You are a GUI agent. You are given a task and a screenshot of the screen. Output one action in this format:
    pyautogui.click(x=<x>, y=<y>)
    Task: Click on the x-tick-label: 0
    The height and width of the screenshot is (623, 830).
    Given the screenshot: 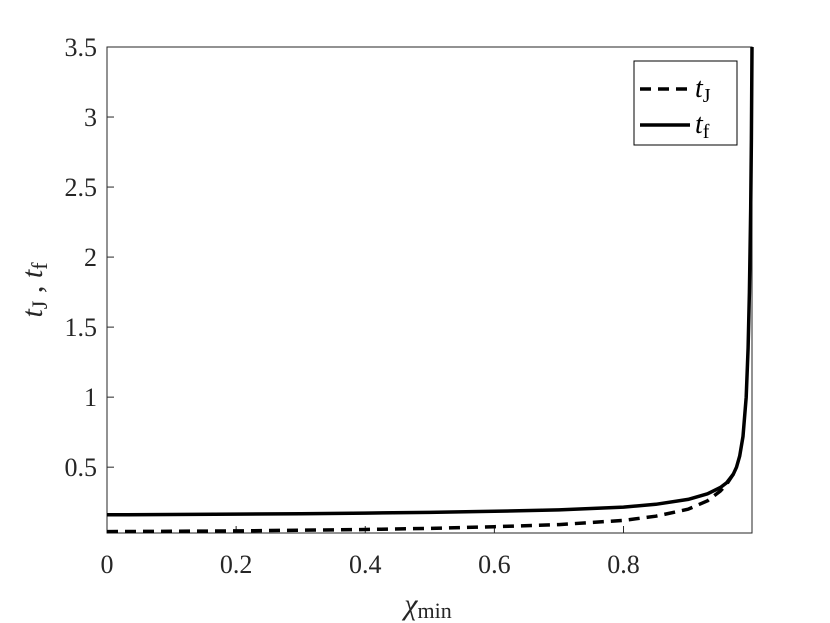 What is the action you would take?
    pyautogui.click(x=107, y=564)
    